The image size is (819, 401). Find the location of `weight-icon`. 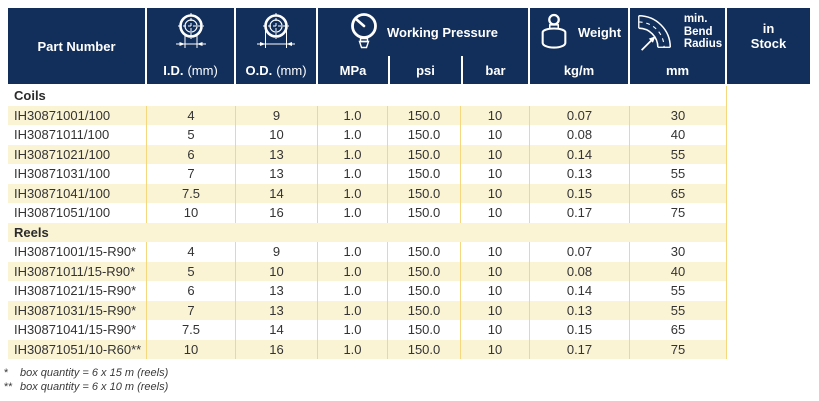

weight-icon is located at coordinates (554, 32).